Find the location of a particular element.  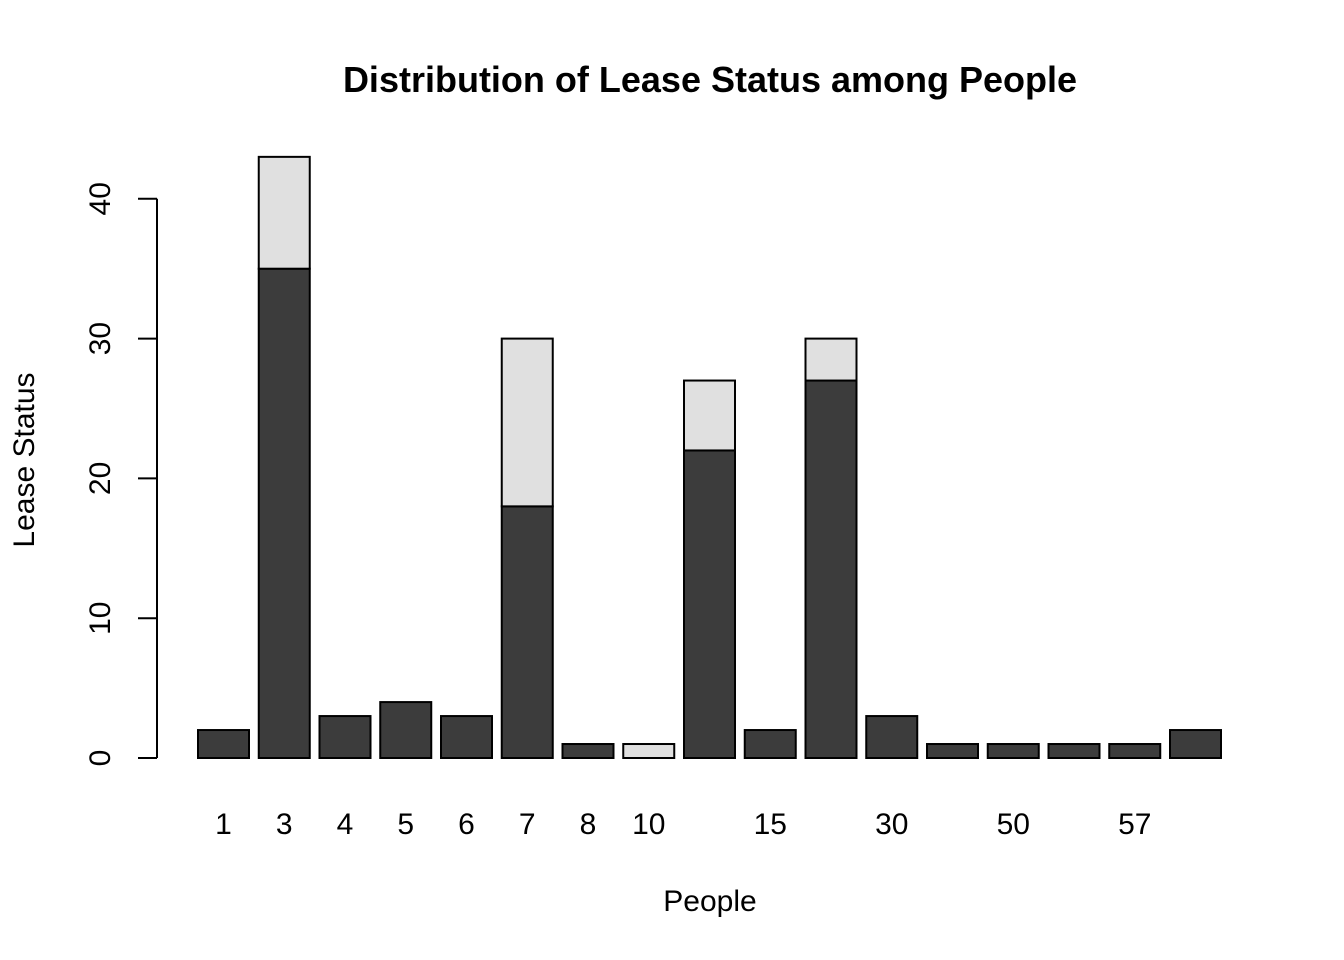

y-tick-label: 20 is located at coordinates (100, 478).